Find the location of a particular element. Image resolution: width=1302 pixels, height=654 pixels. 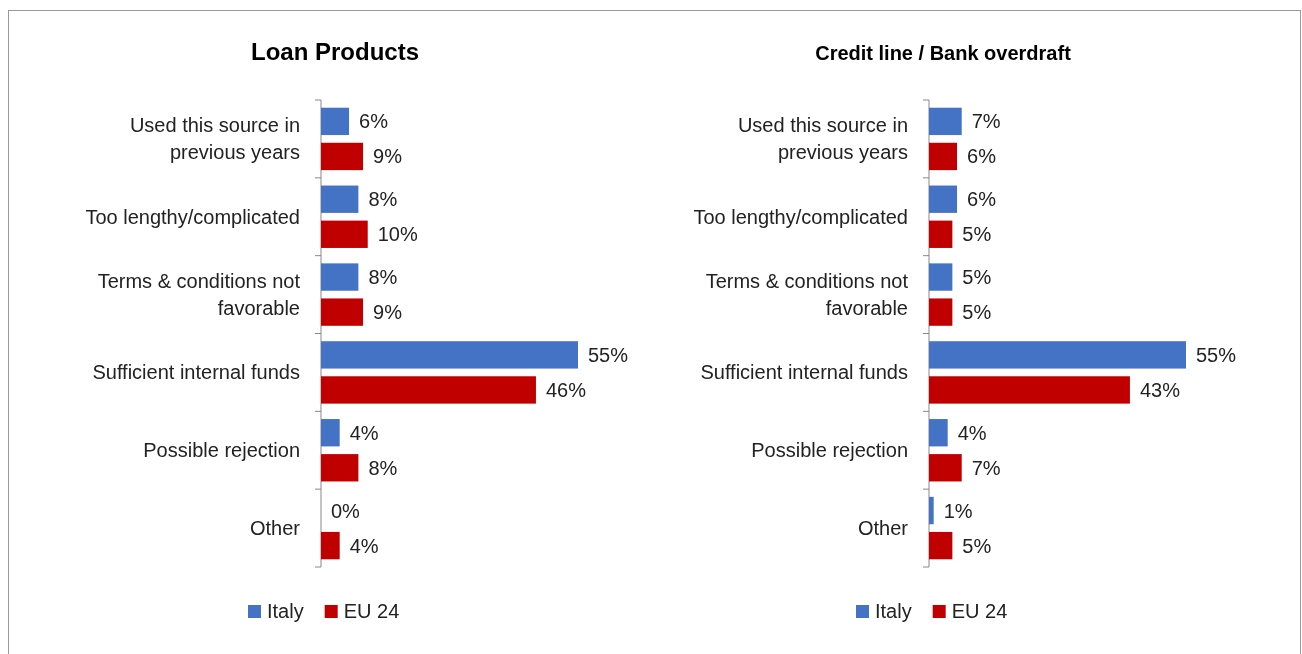

chart-title: Credit line / Bank overdraft is located at coordinates (943, 53).